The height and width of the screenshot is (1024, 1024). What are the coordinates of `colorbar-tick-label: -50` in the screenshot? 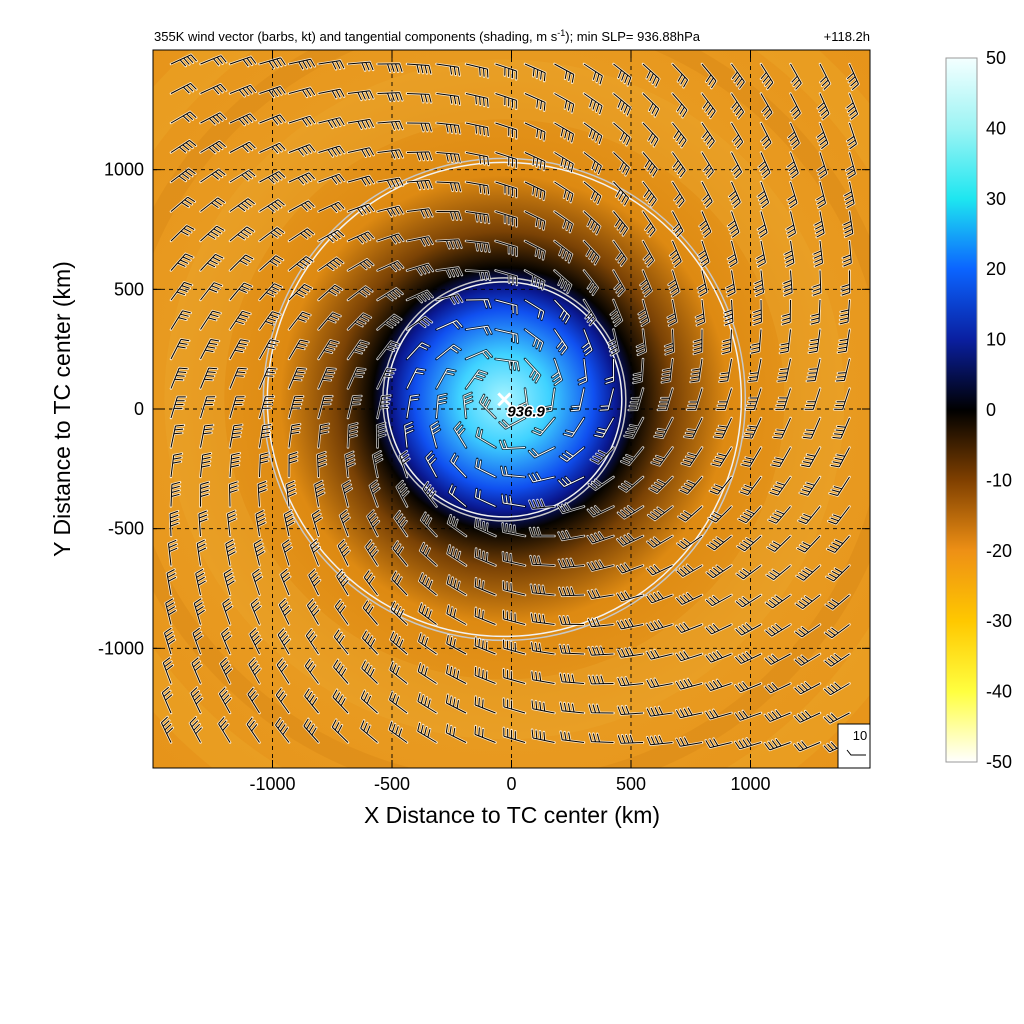 It's located at (999, 762).